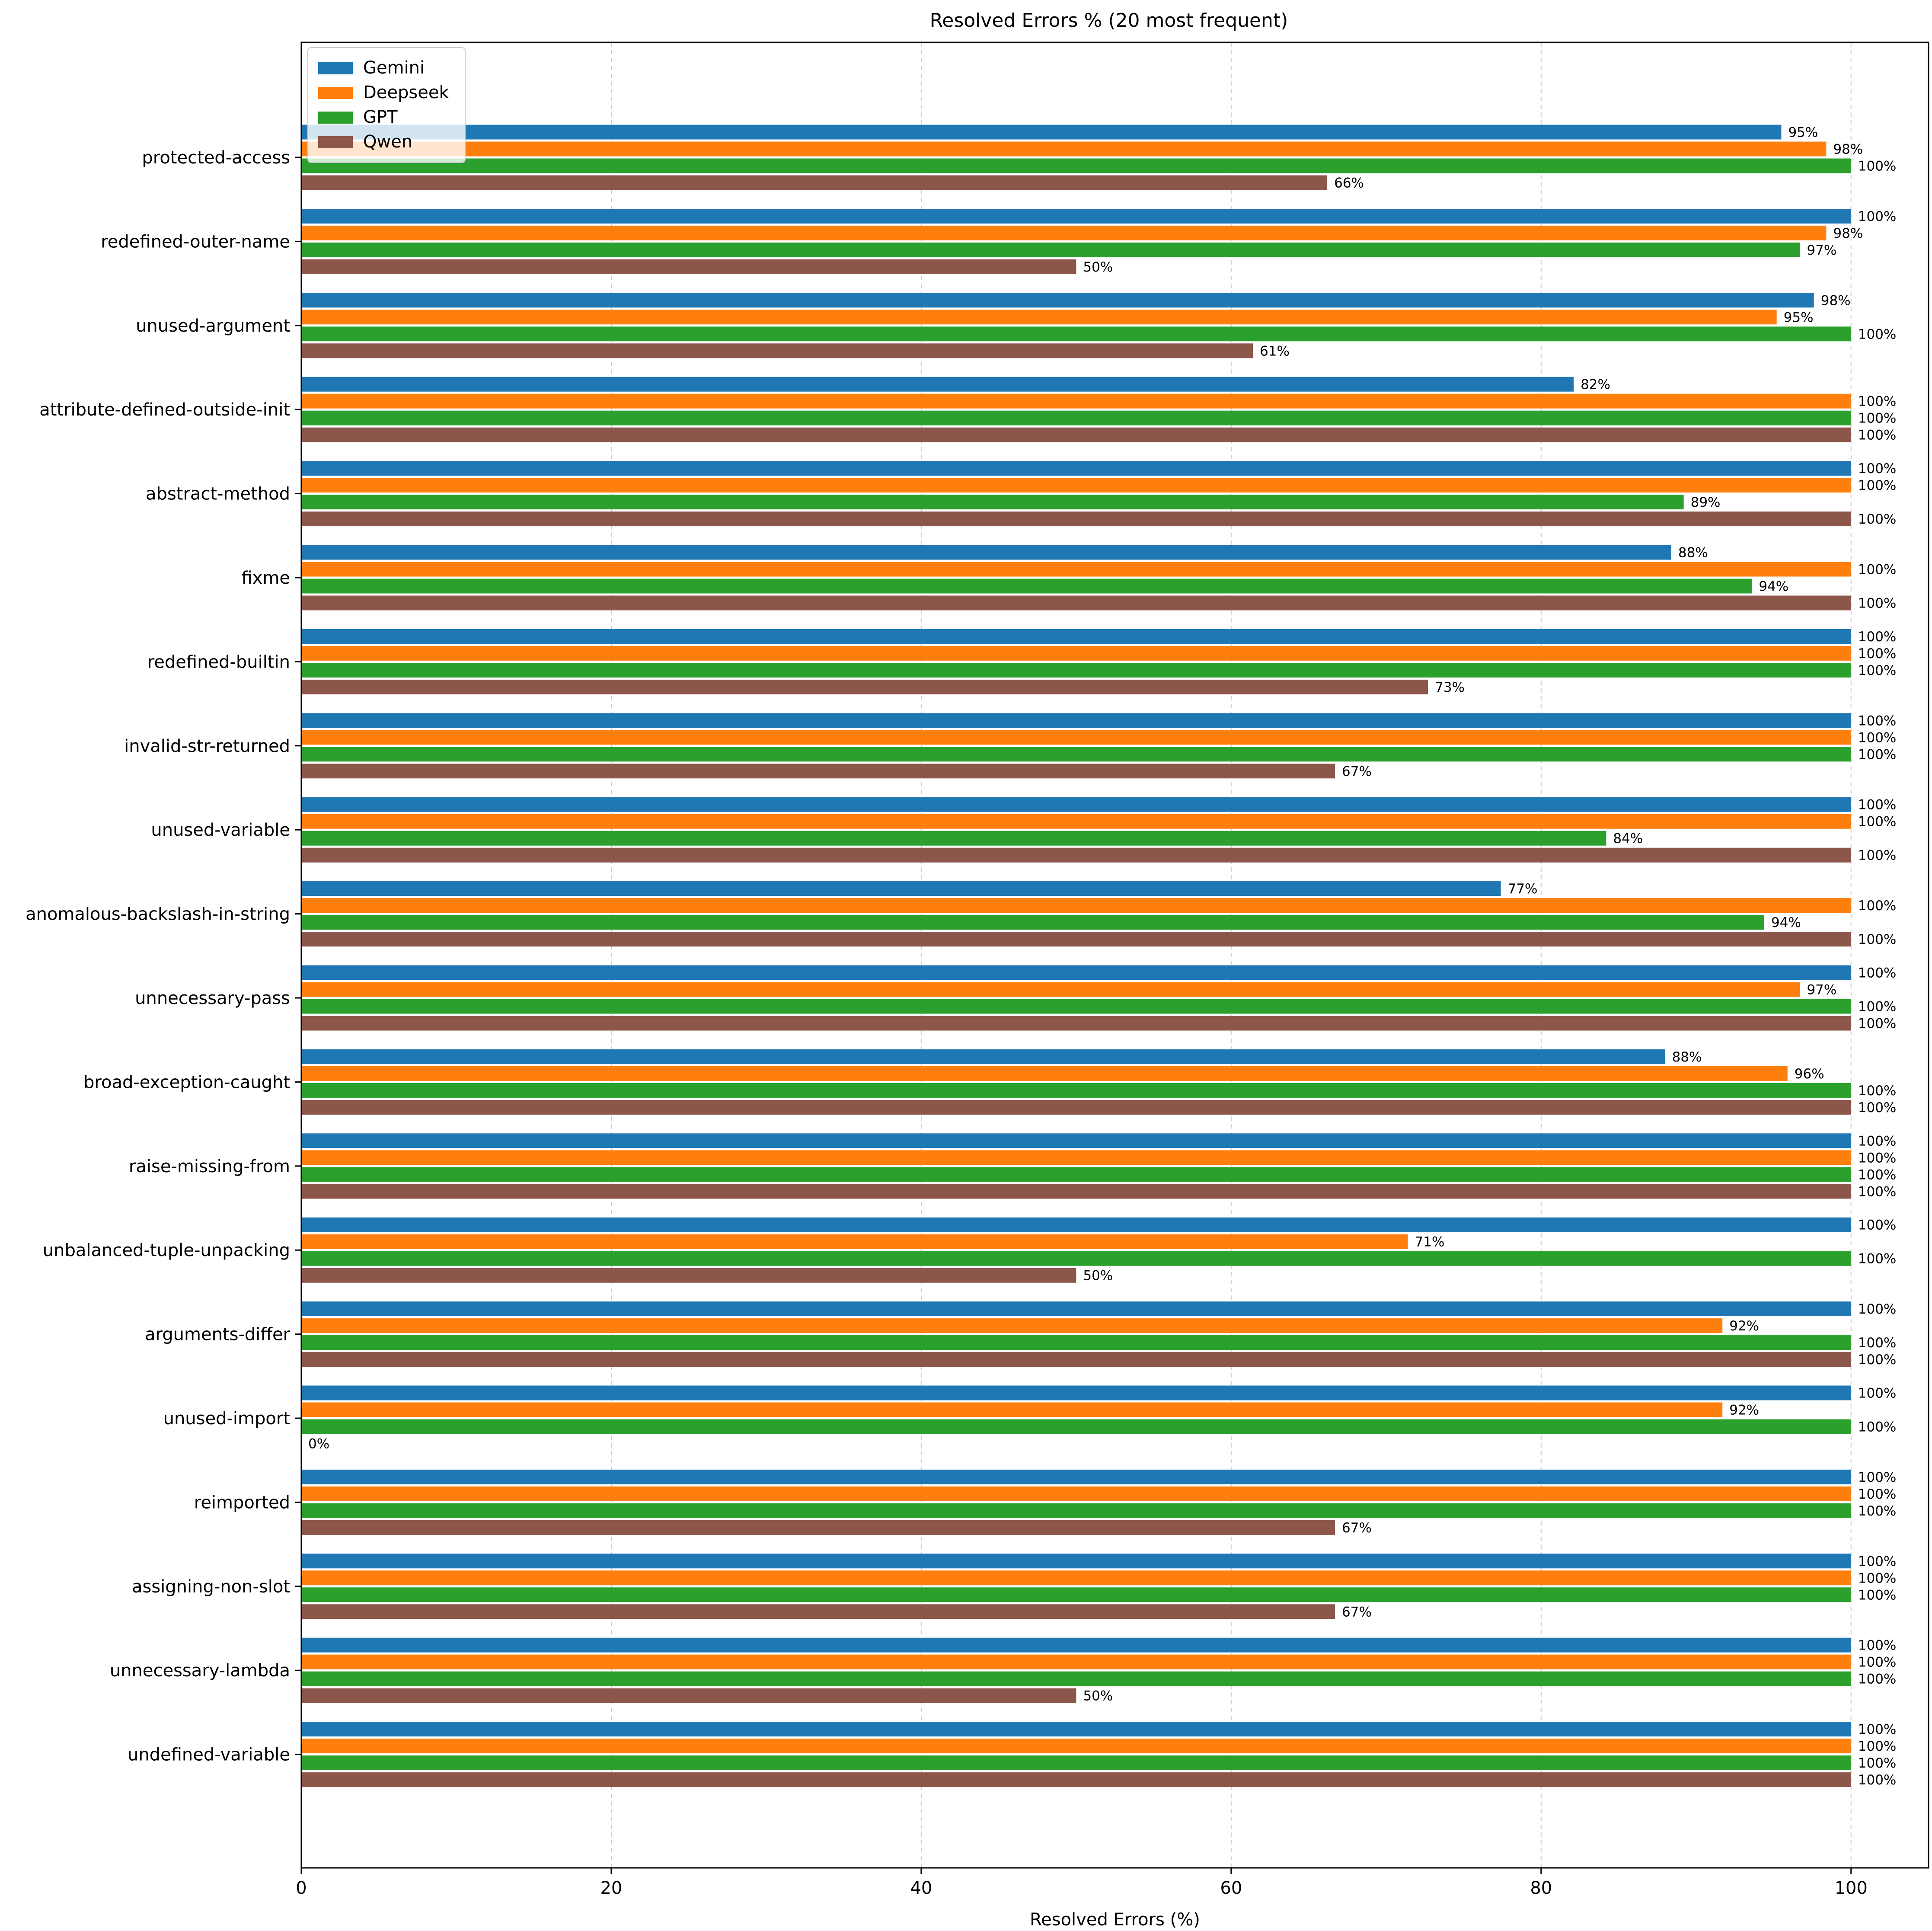  Describe the element at coordinates (1877, 334) in the screenshot. I see `value-label-gpt-2: 100%` at that location.